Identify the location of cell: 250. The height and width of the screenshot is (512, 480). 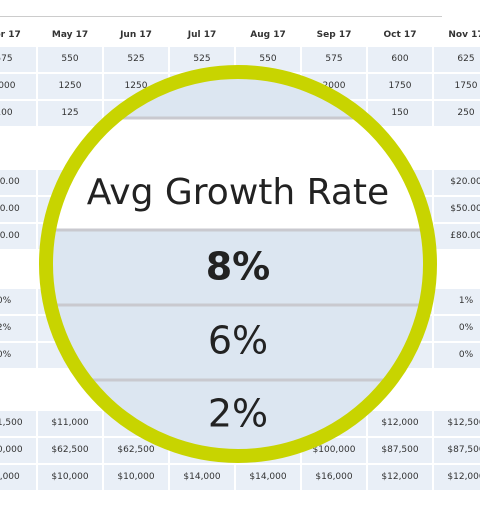
(457, 113).